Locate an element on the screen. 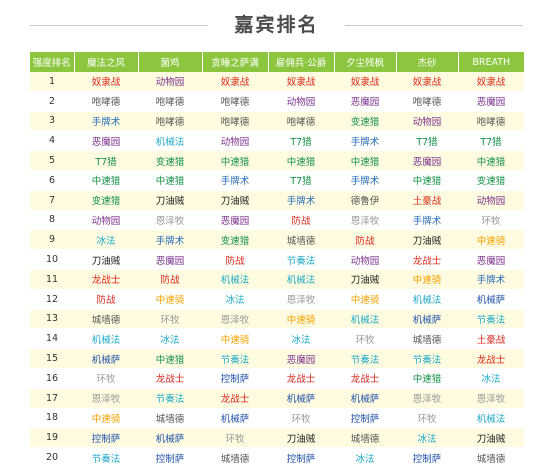  table-row: 3 手牌术 咆哮德 咆哮德 咆哮德 变速猎 动物园 咆哮德 is located at coordinates (277, 121).